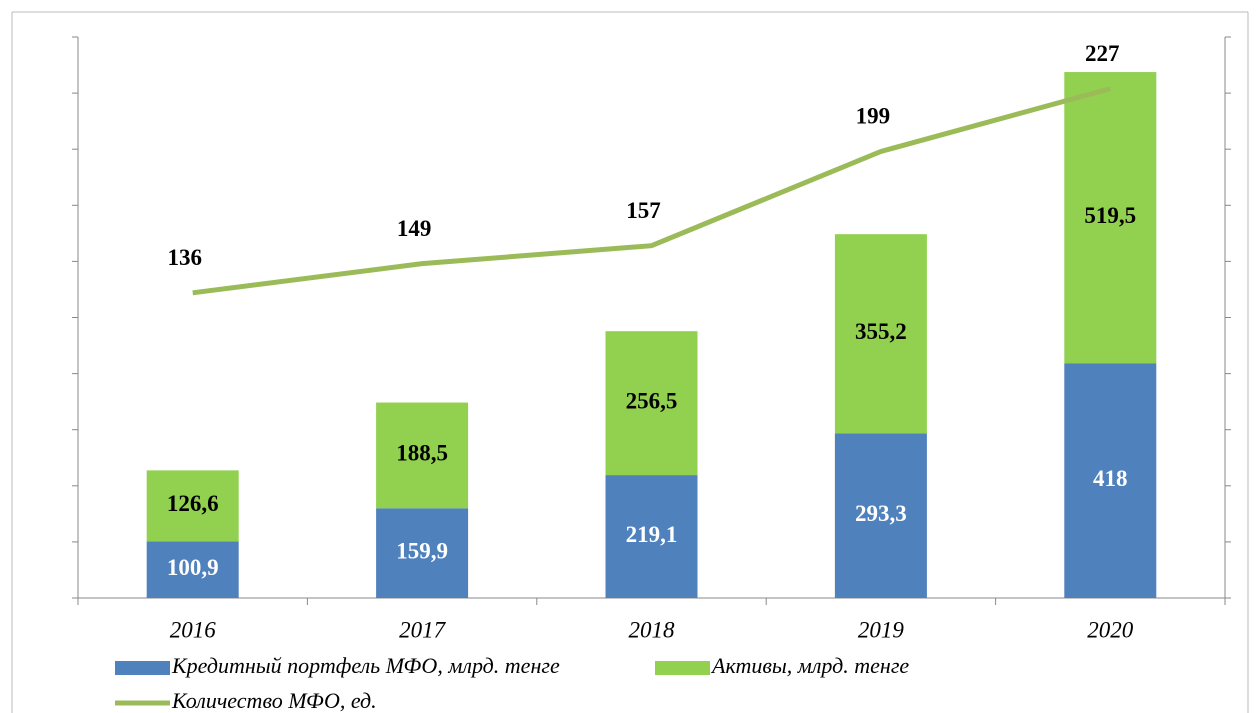 The width and height of the screenshot is (1256, 713). I want to click on x-tick-label: 2016, so click(193, 629).